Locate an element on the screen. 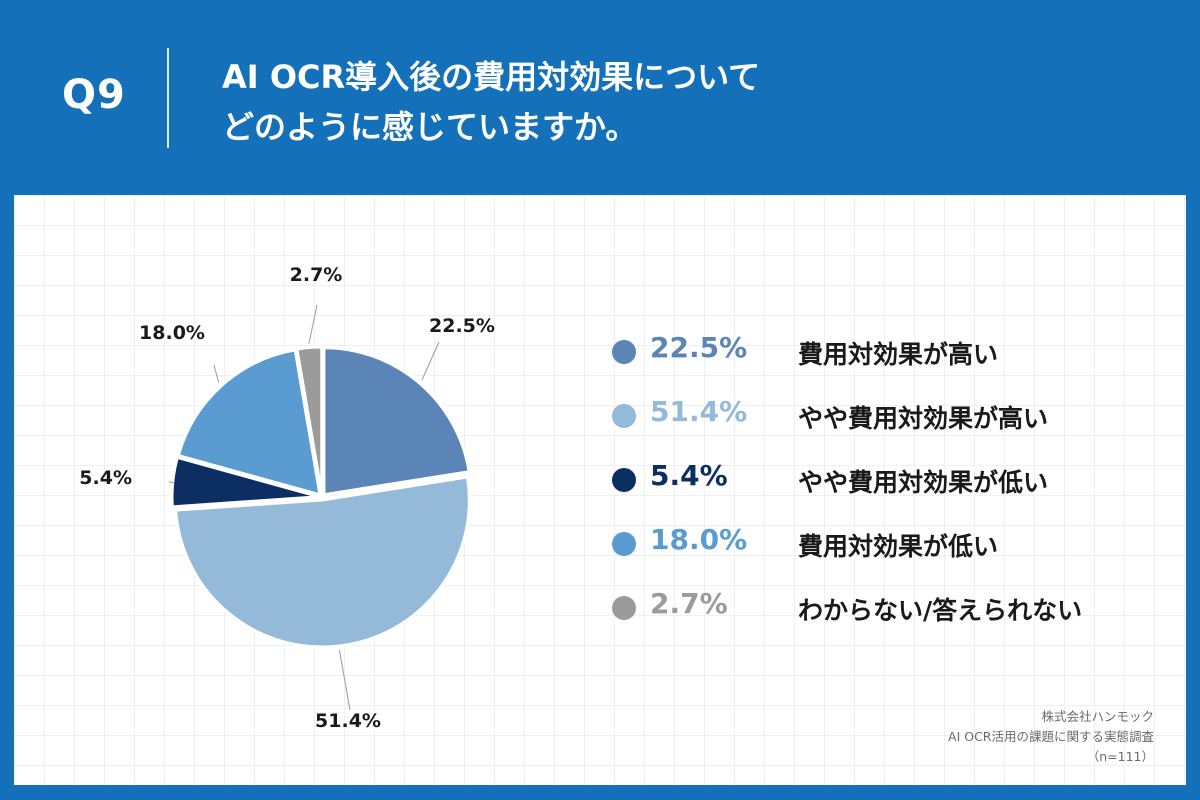  source-sample-size: （n=111） is located at coordinates (1120, 756).